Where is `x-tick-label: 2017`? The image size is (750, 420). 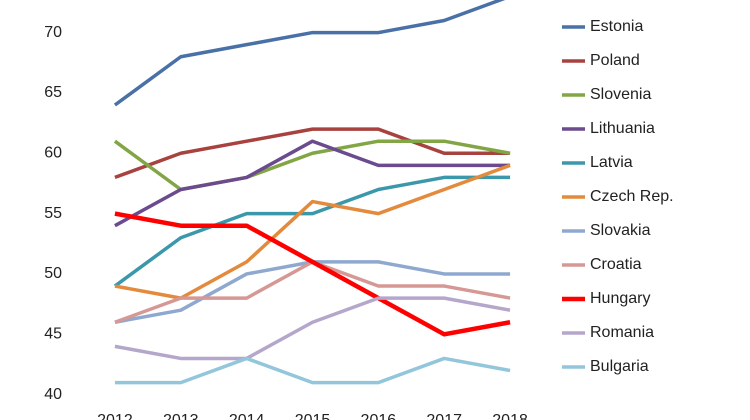 x-tick-label: 2017 is located at coordinates (444, 416).